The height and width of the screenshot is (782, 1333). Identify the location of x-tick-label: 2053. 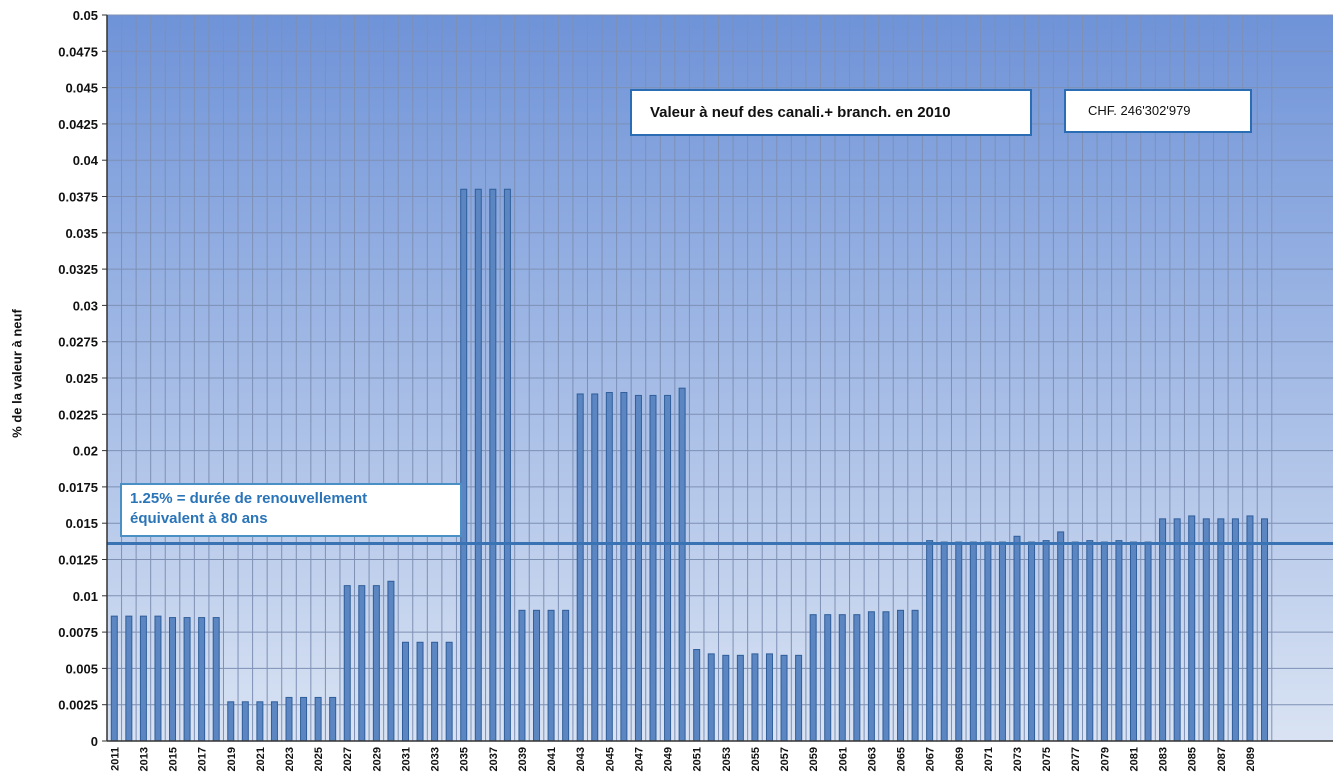
(727, 759).